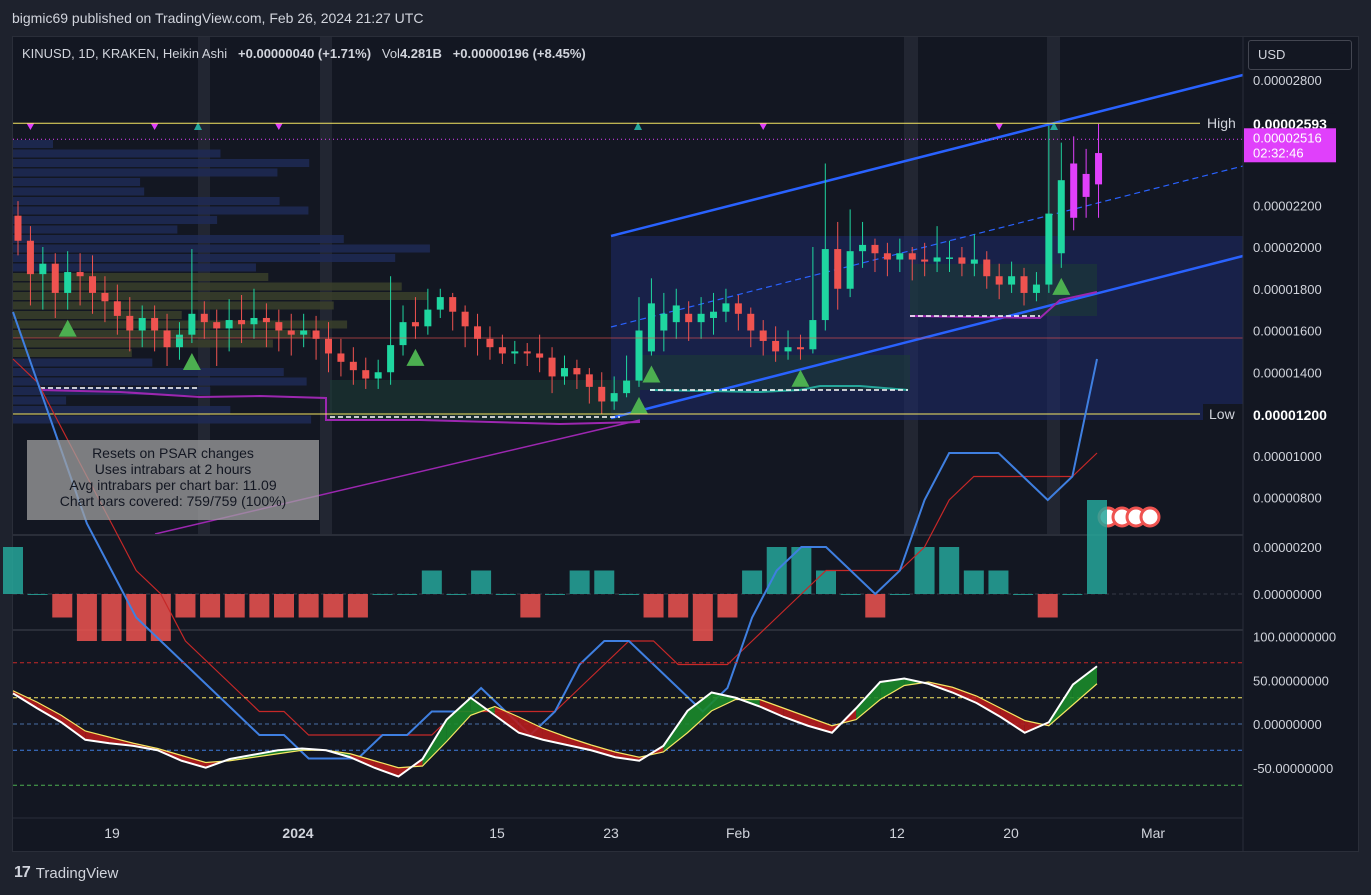 This screenshot has width=1371, height=895. Describe the element at coordinates (1287, 137) in the screenshot. I see `last-price-label: 0.00002516` at that location.